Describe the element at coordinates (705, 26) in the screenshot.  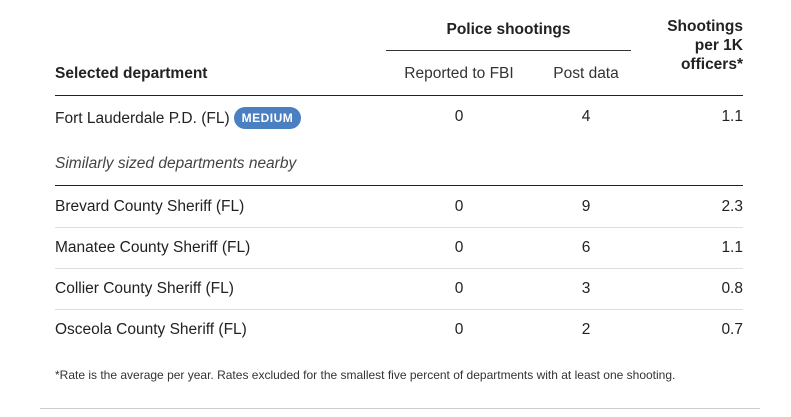
I see `rate-header-line-1: Shootings` at that location.